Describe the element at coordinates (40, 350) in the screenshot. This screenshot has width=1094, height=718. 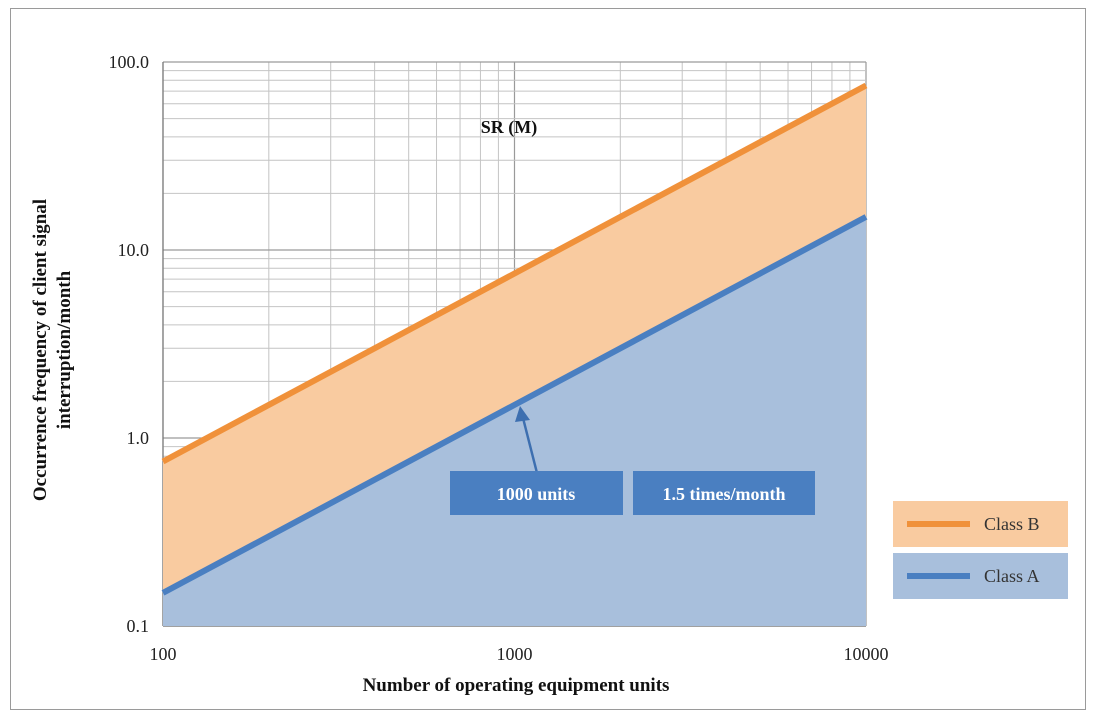
I see `y-axis-title-line1: Occurrence frequency of client signal` at that location.